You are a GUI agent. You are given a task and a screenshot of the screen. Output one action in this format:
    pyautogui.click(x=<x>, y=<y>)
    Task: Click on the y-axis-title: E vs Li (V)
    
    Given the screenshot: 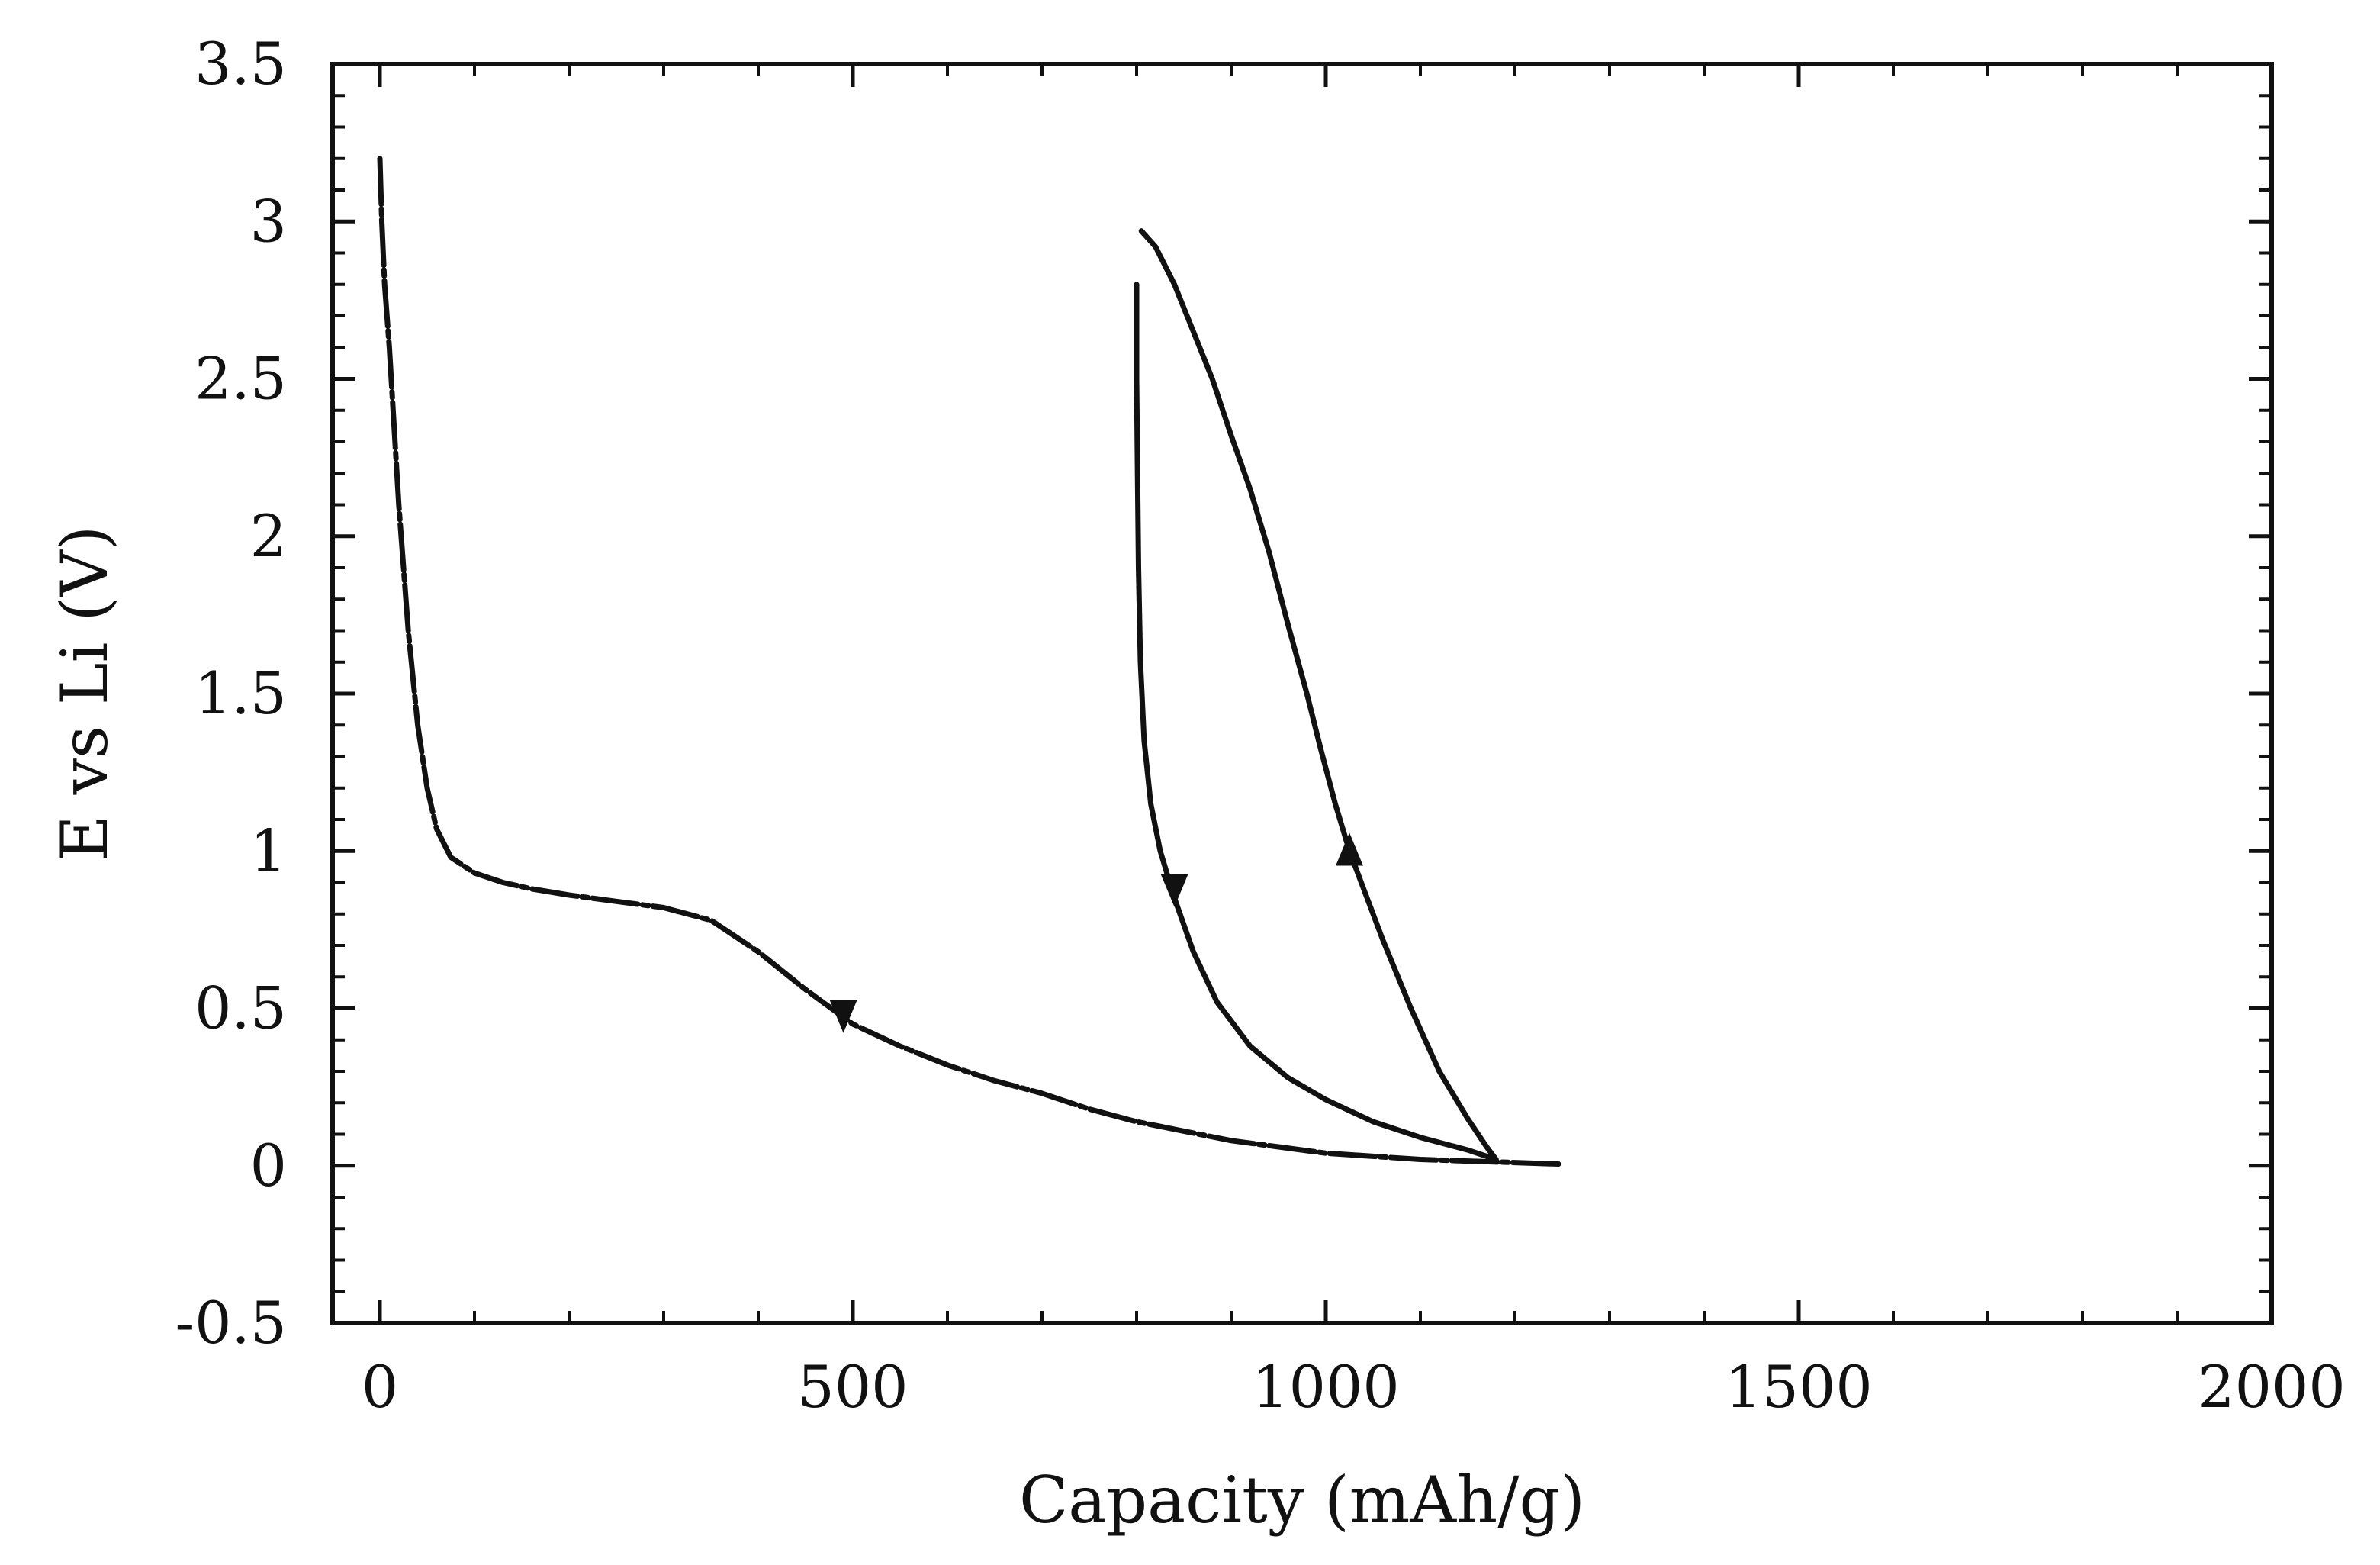 What is the action you would take?
    pyautogui.click(x=84, y=694)
    